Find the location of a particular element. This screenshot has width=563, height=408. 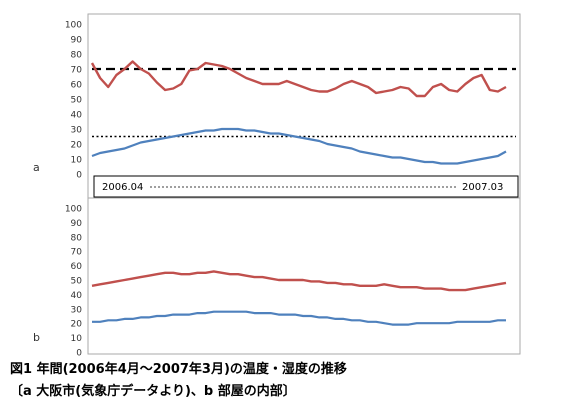

figure-caption-line2: 〔a 大阪市(気象庁データより)、b 部屋の内部〕 is located at coordinates (153, 391).